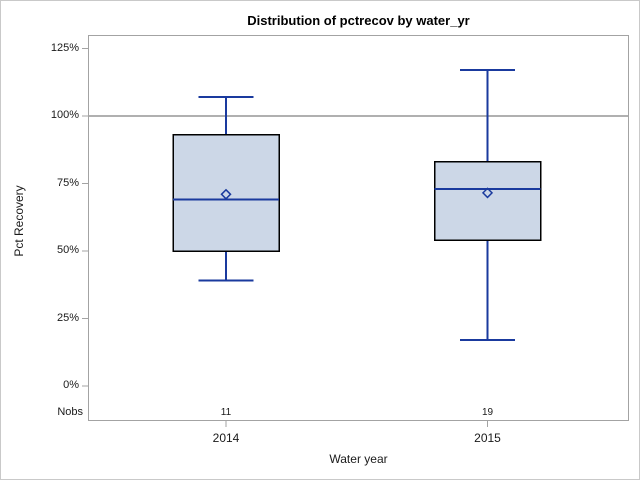 Image resolution: width=640 pixels, height=480 pixels. What do you see at coordinates (487, 193) in the screenshot?
I see `mean-marker-2015` at bounding box center [487, 193].